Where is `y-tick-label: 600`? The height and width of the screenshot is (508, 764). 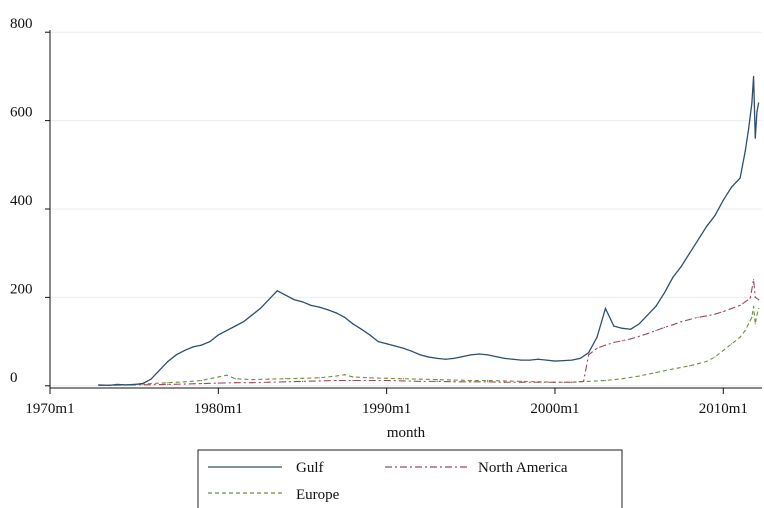 y-tick-label: 600 is located at coordinates (21, 113).